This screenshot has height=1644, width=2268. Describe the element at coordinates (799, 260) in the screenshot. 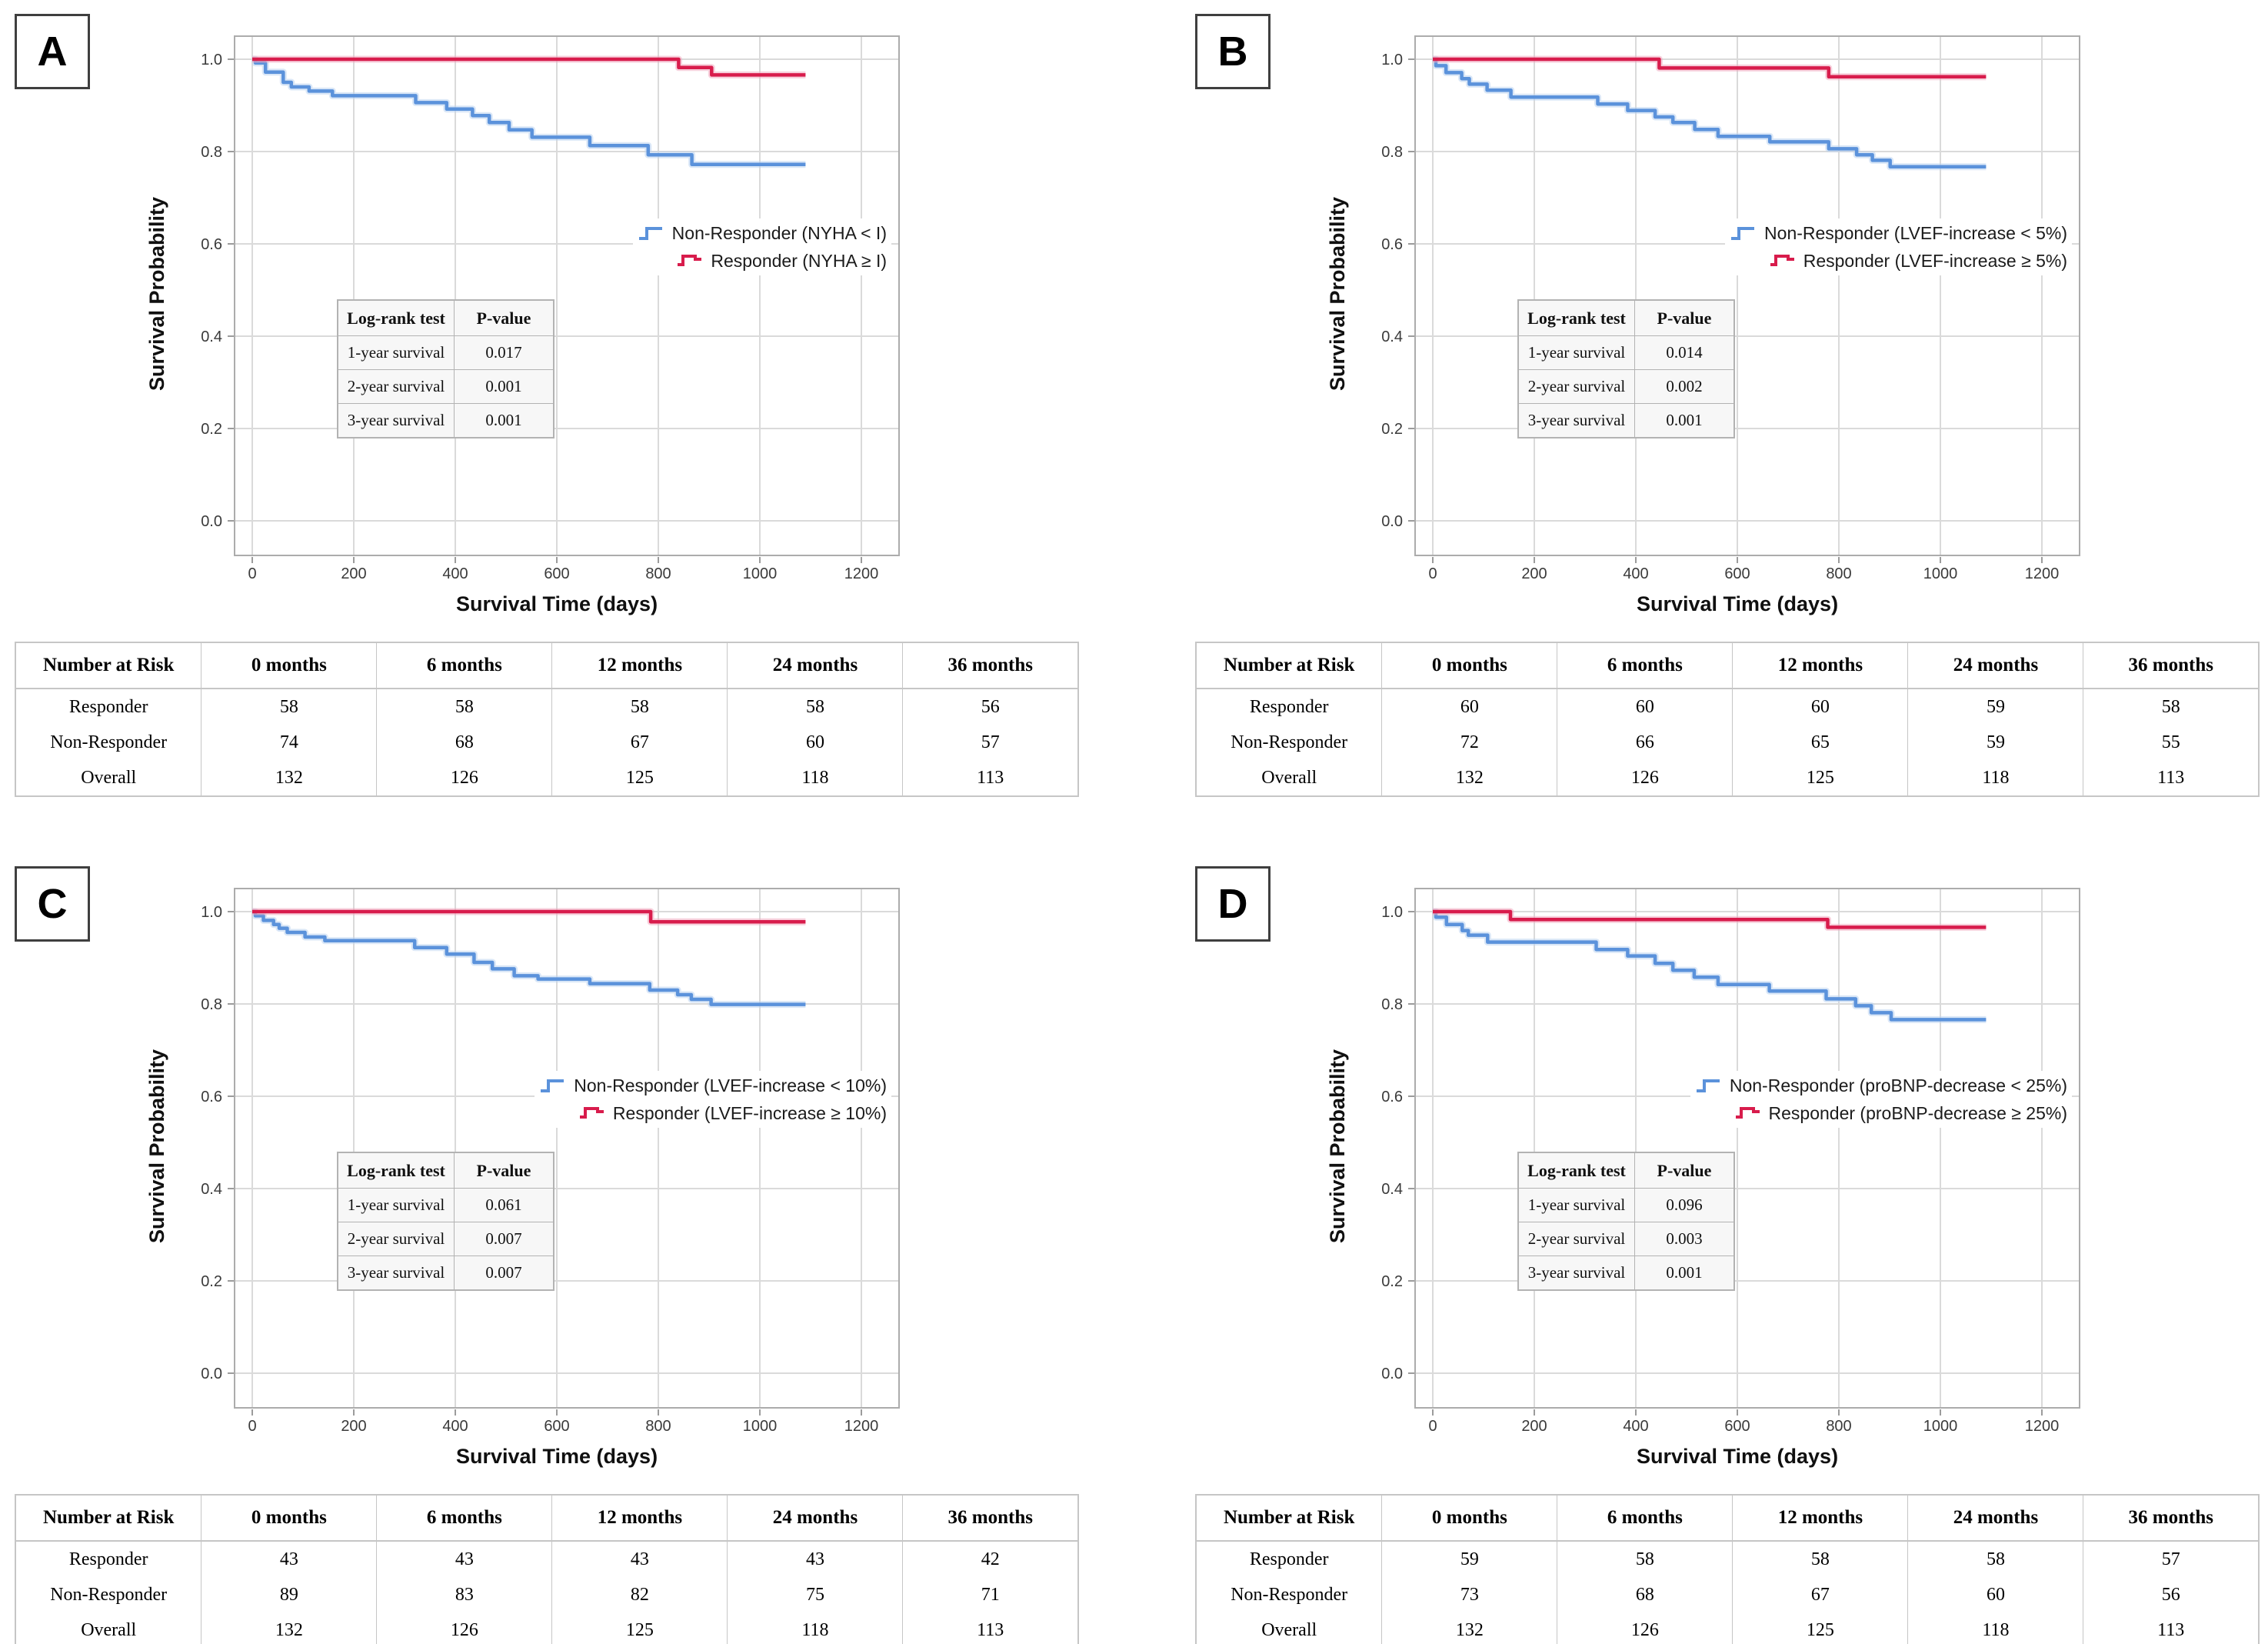

I see `legend-label-responder: Responder (NYHA ≥ I)` at that location.